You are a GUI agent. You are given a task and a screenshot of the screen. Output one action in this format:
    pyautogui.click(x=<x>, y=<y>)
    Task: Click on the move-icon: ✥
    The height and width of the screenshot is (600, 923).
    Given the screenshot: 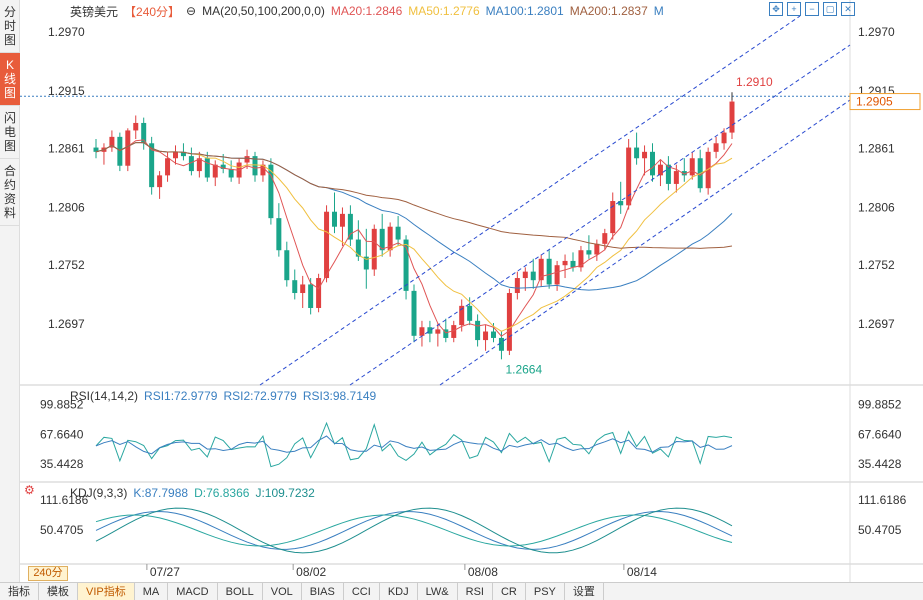 What is the action you would take?
    pyautogui.click(x=776, y=9)
    